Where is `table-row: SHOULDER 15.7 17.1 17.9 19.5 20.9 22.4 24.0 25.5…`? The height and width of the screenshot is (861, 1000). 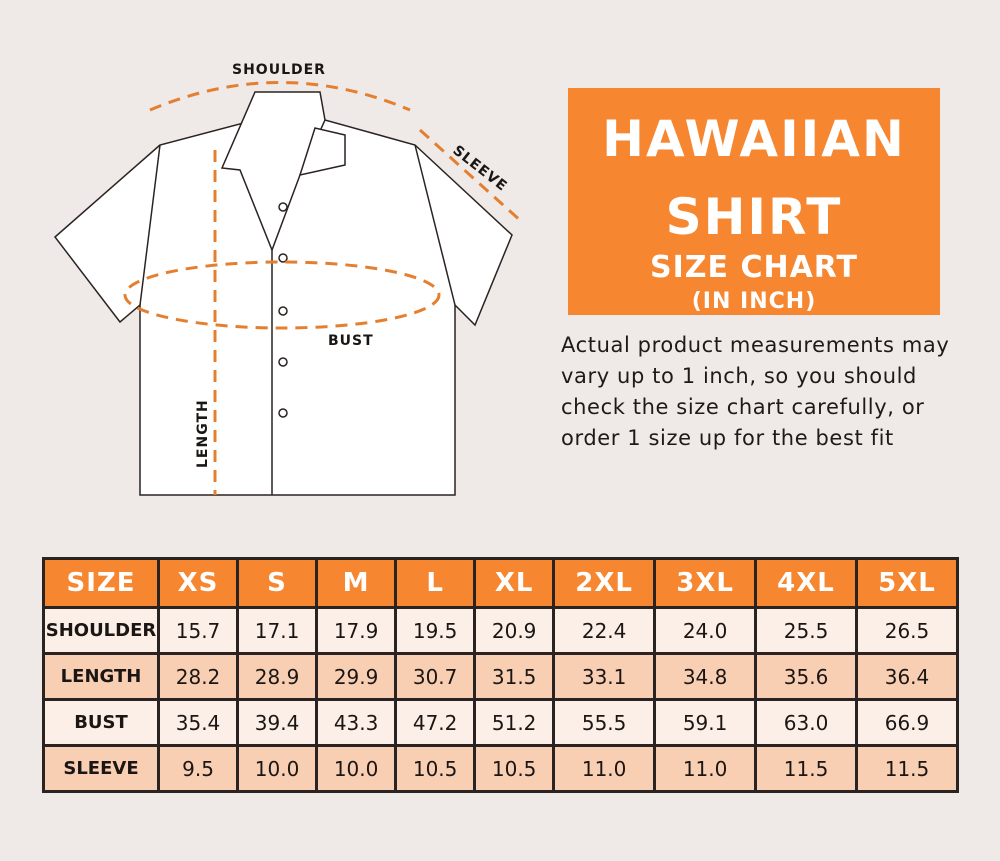
table-row: SHOULDER 15.7 17.1 17.9 19.5 20.9 22.4 24.0 25.5… is located at coordinates (500, 630).